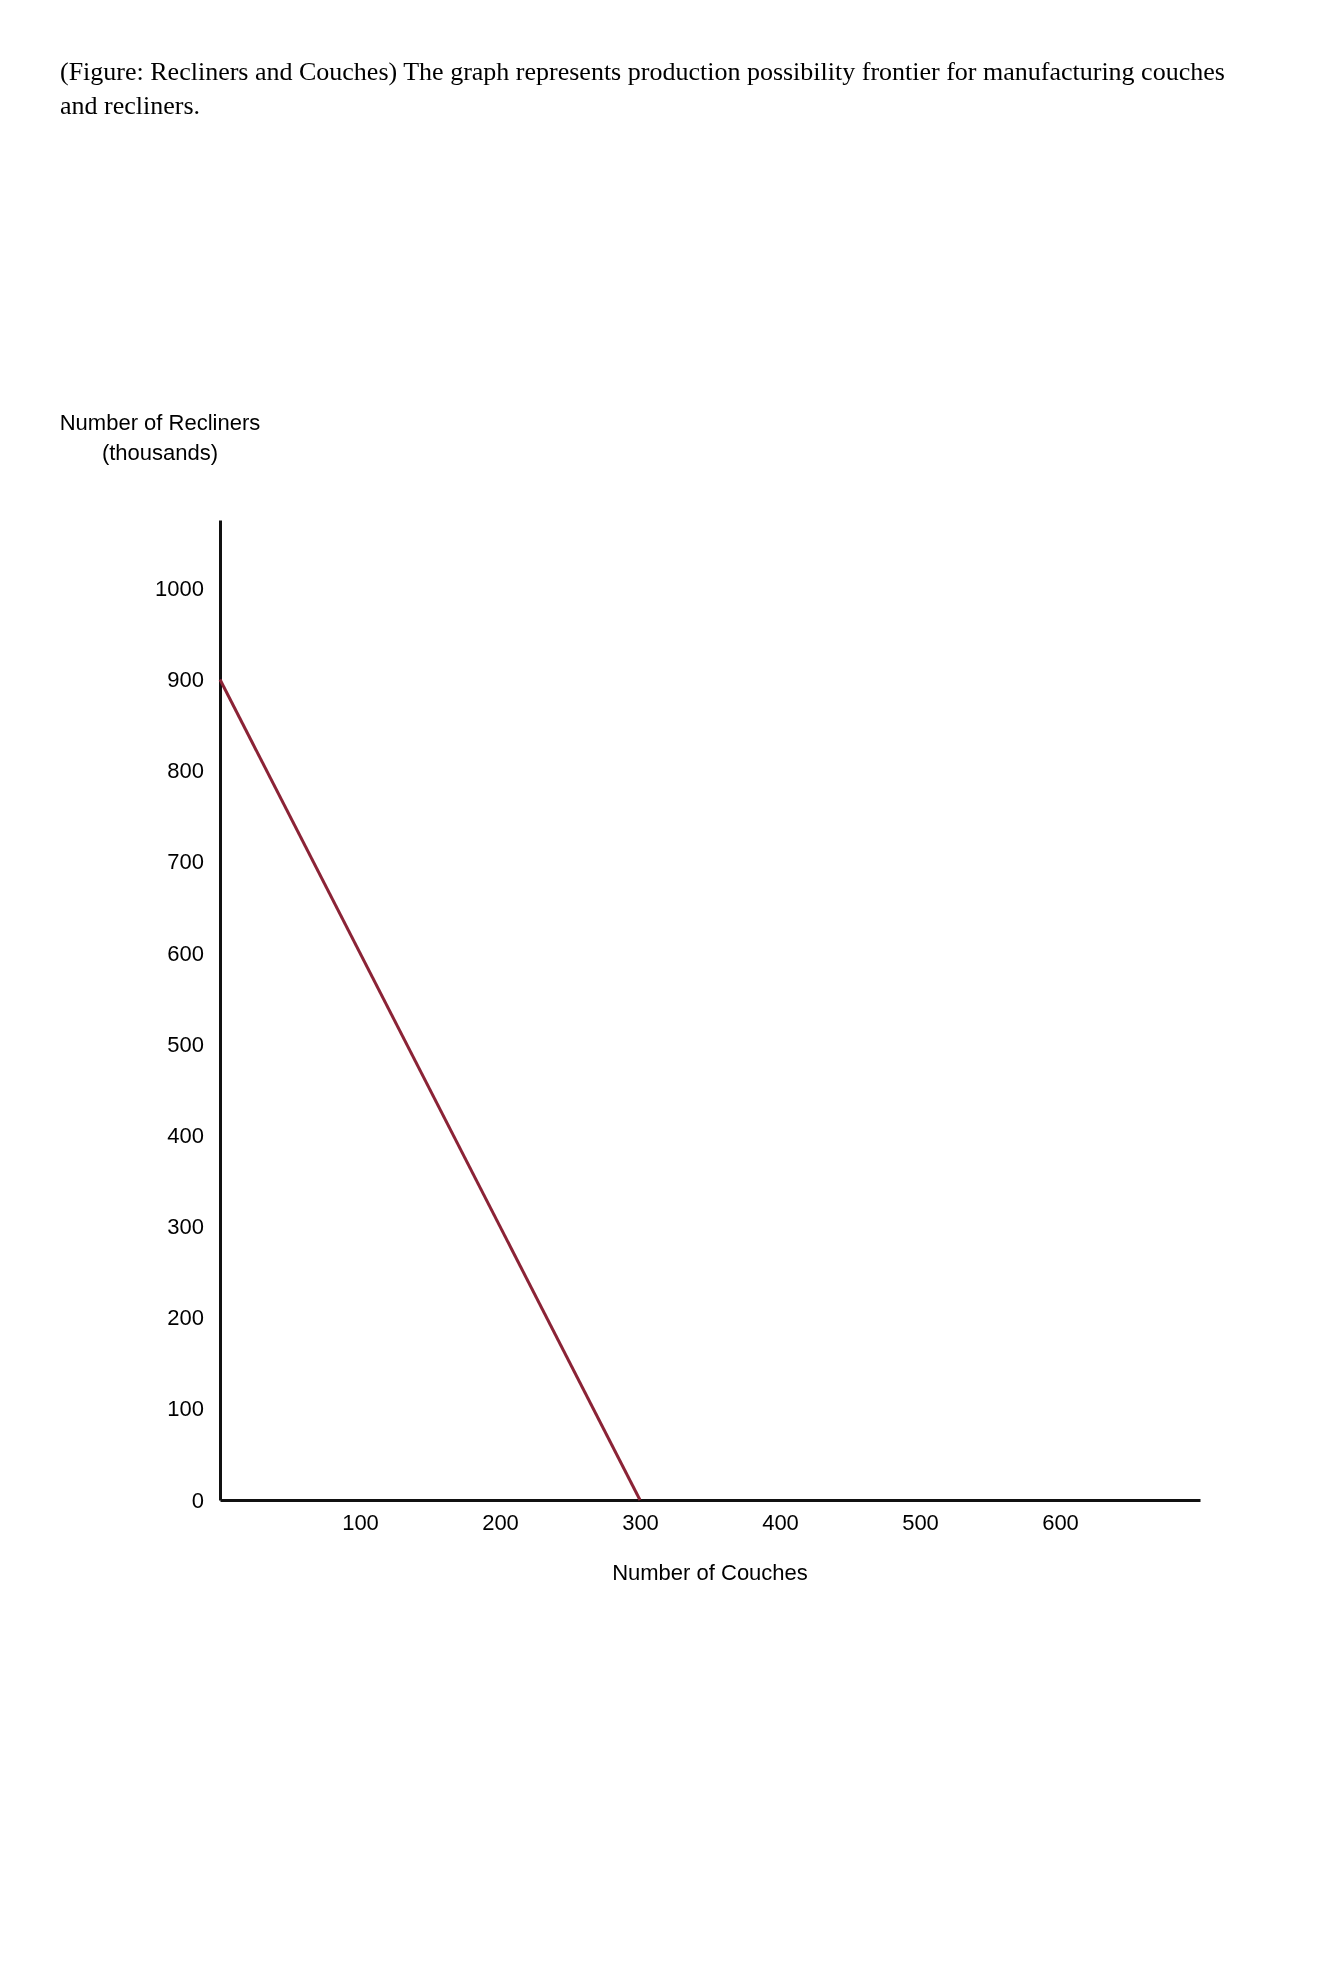 The width and height of the screenshot is (1341, 1974). I want to click on x-axis-title: Number of Couches, so click(710, 1572).